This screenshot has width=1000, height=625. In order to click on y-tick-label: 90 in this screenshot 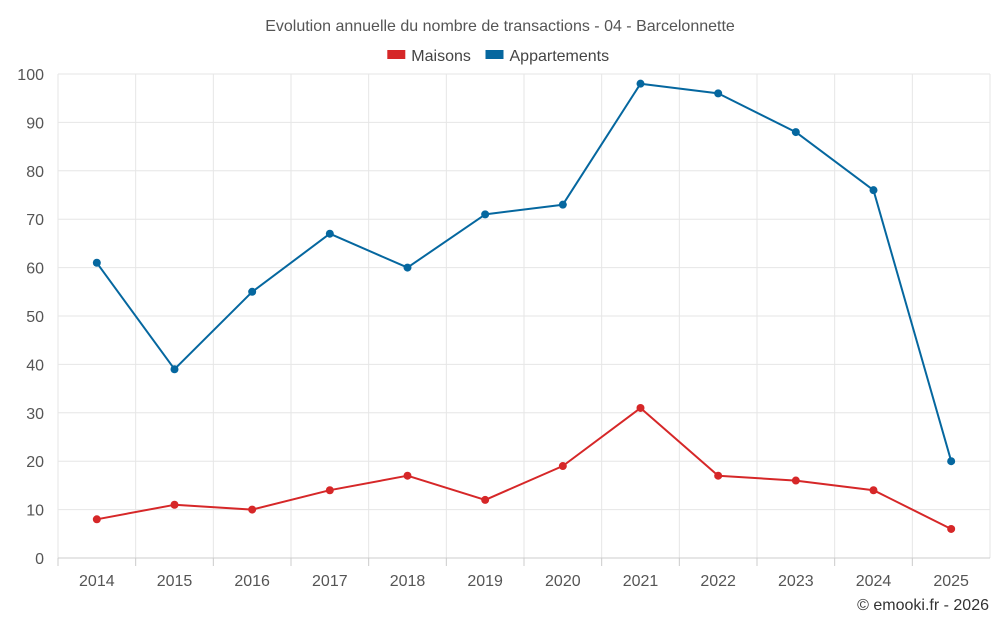, I will do `click(35, 123)`.